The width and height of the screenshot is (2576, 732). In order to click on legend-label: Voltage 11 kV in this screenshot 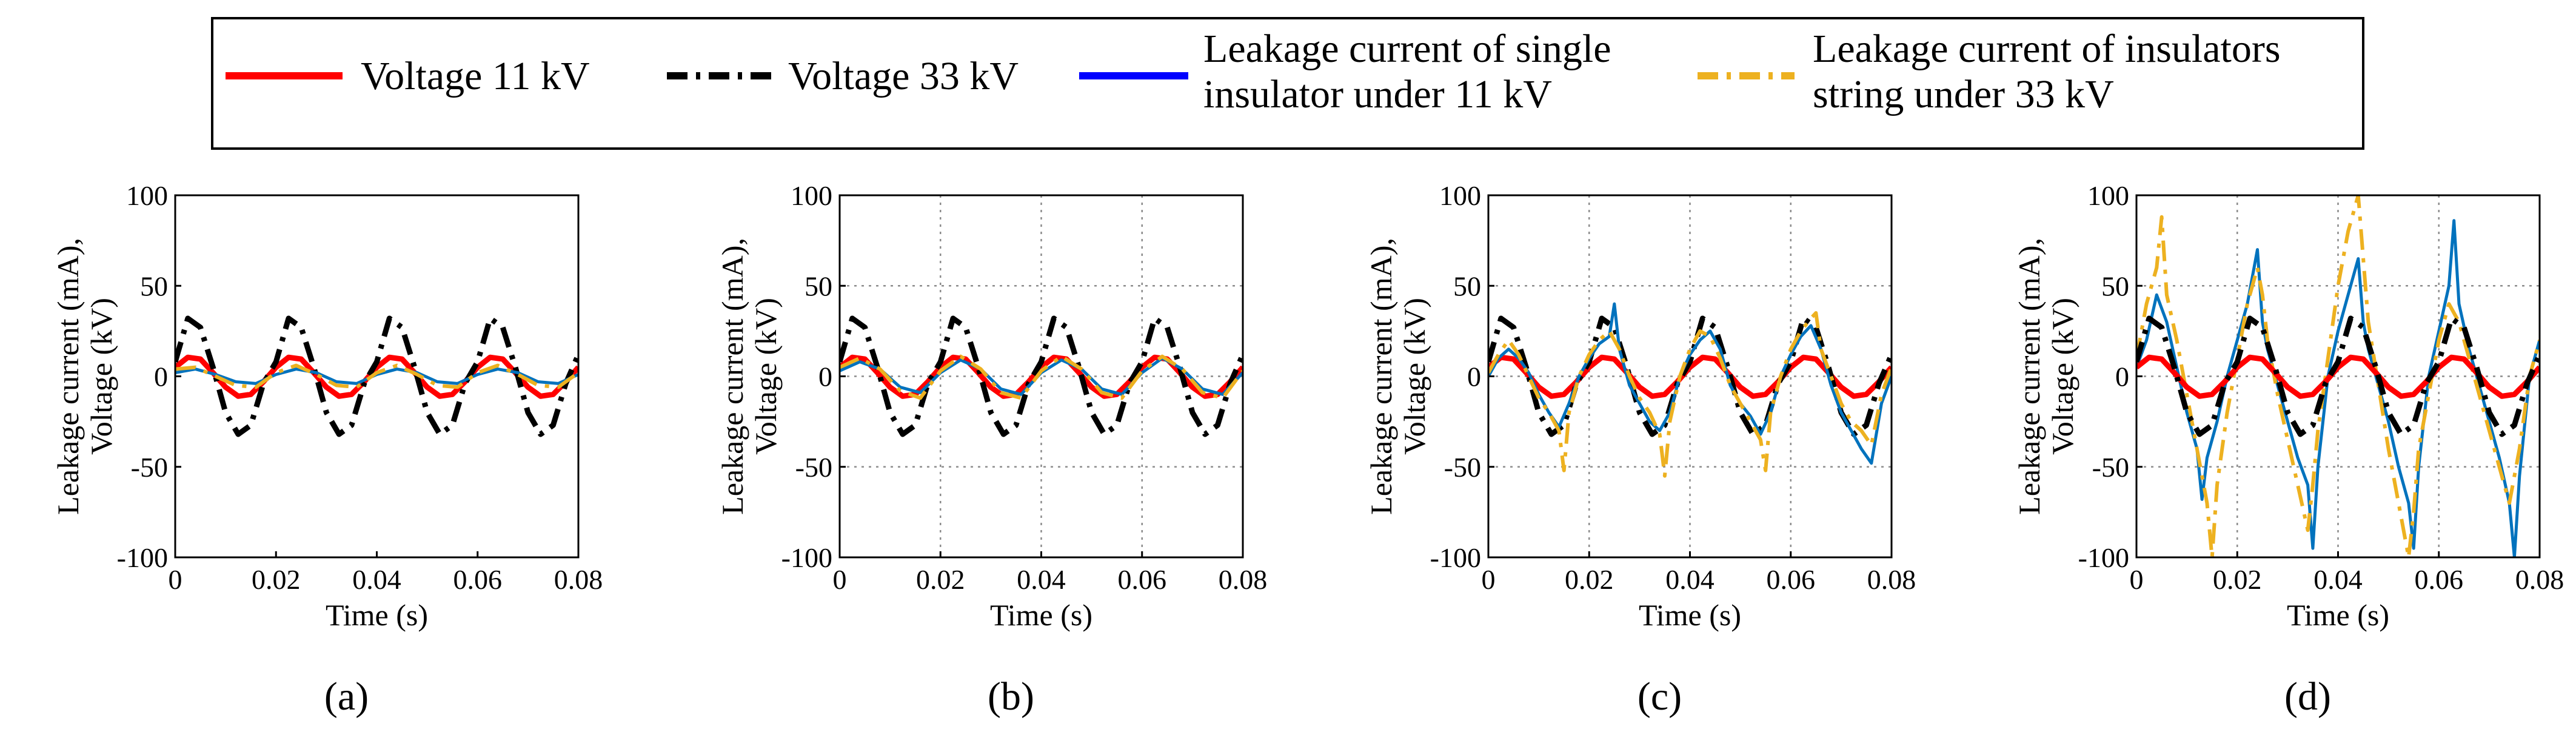, I will do `click(475, 76)`.